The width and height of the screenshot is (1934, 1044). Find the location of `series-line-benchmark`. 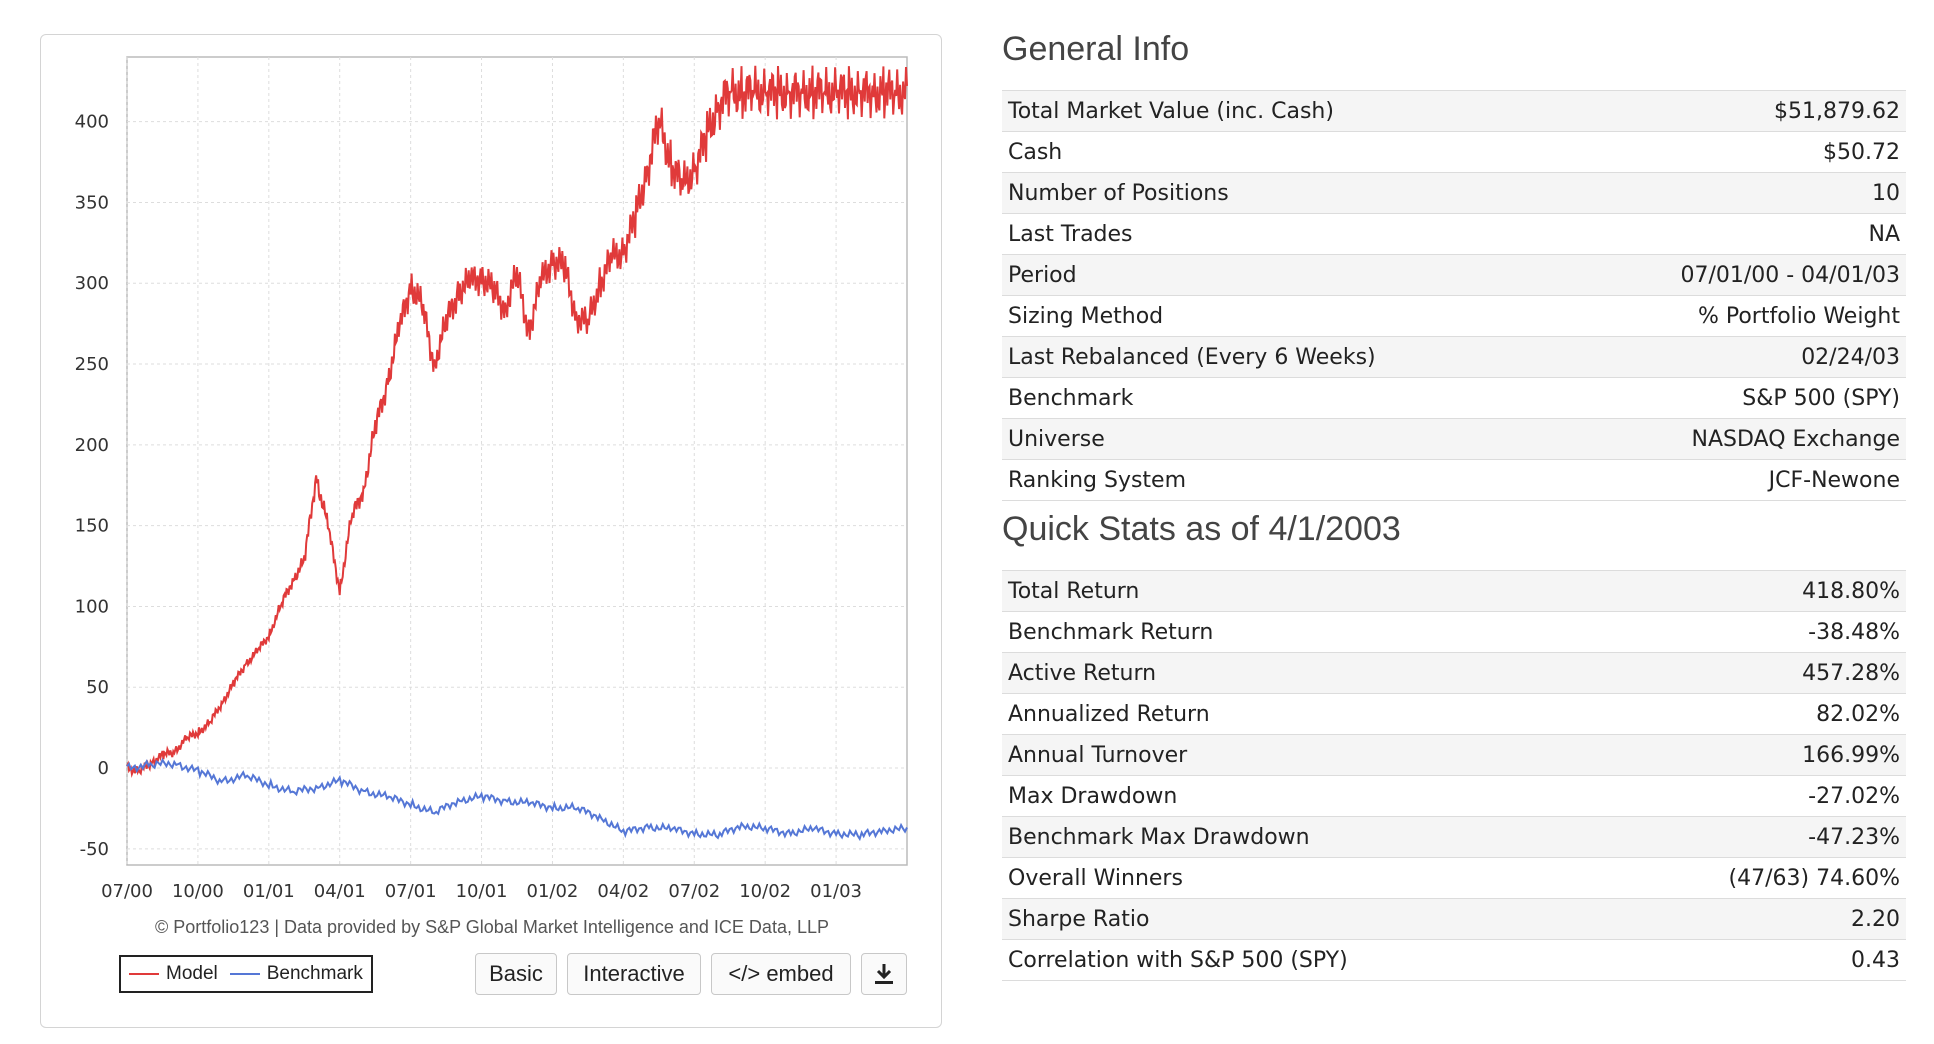

series-line-benchmark is located at coordinates (517, 799).